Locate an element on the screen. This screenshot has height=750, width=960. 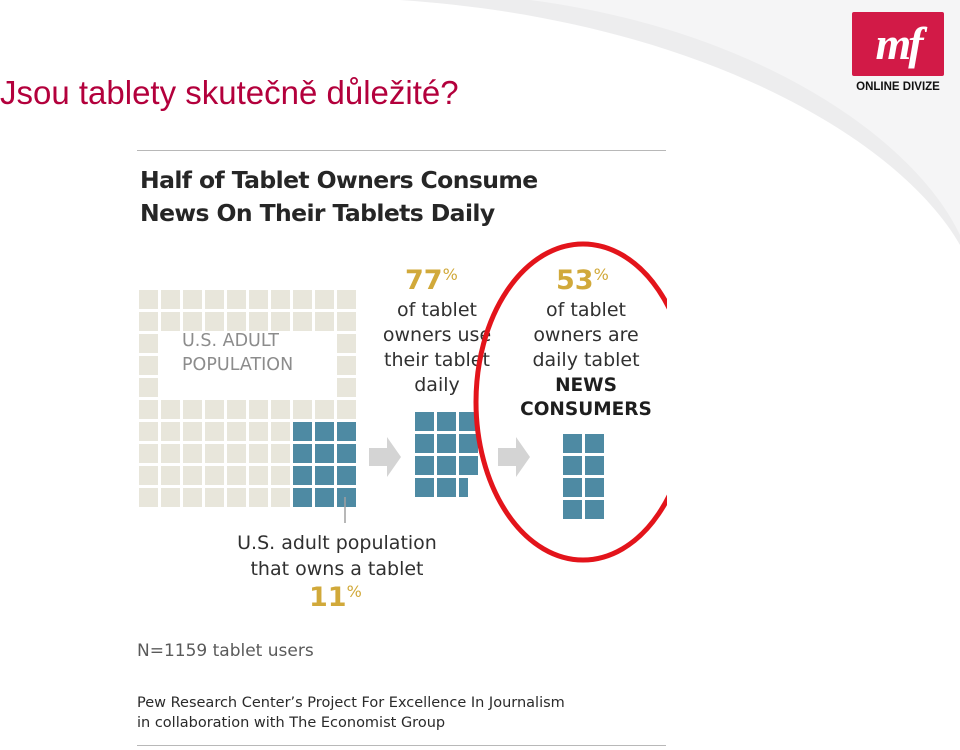
owns-tablet-percent: 11% is located at coordinates (335, 597).